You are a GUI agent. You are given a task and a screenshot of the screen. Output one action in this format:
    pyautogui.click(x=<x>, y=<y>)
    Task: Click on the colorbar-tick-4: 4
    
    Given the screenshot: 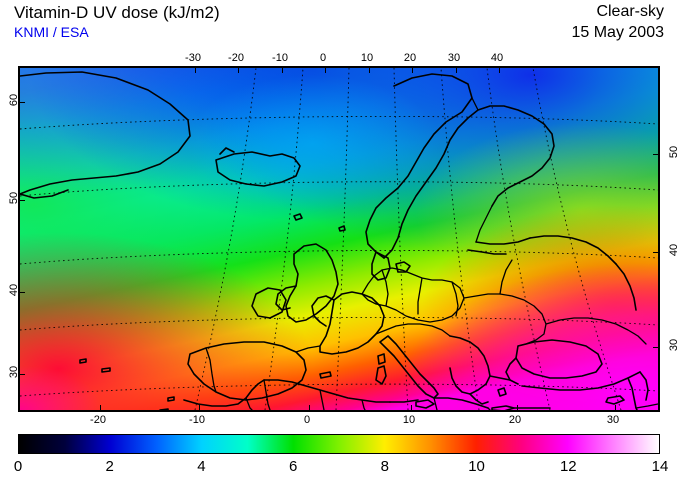 What is the action you would take?
    pyautogui.click(x=201, y=466)
    